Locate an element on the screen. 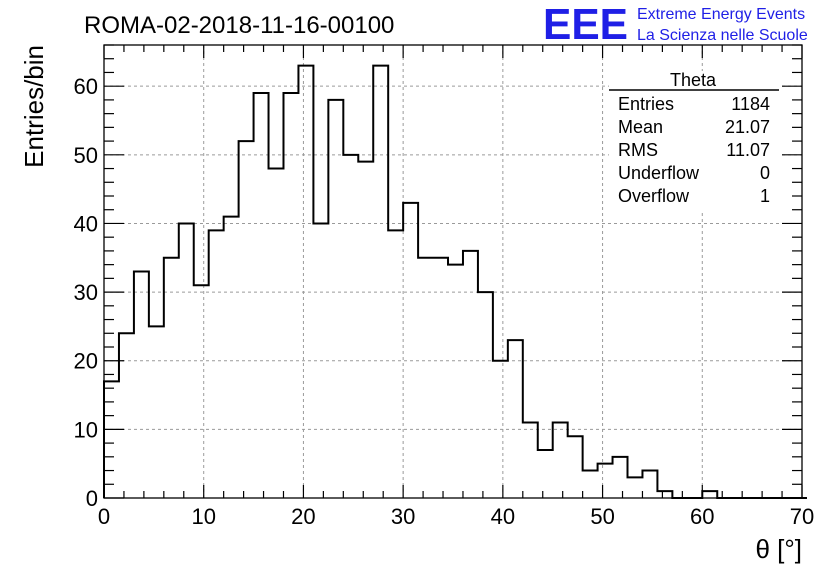  stats-row-label: Entries is located at coordinates (646, 104).